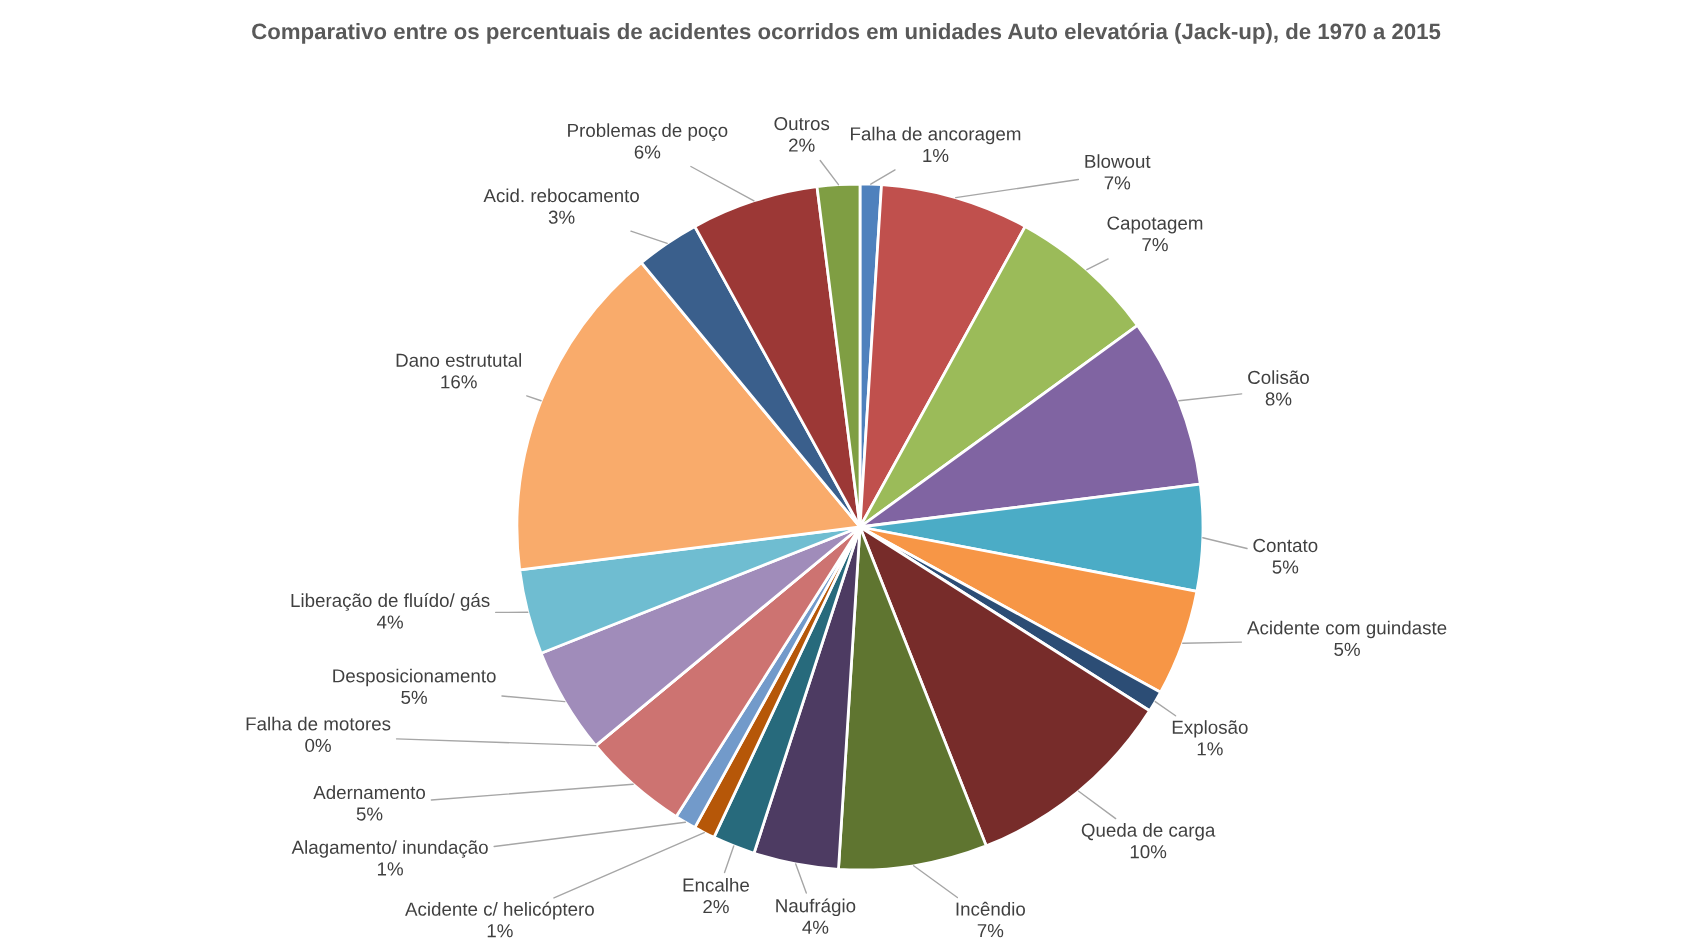  I want to click on slice-label: Colisão, so click(1278, 377).